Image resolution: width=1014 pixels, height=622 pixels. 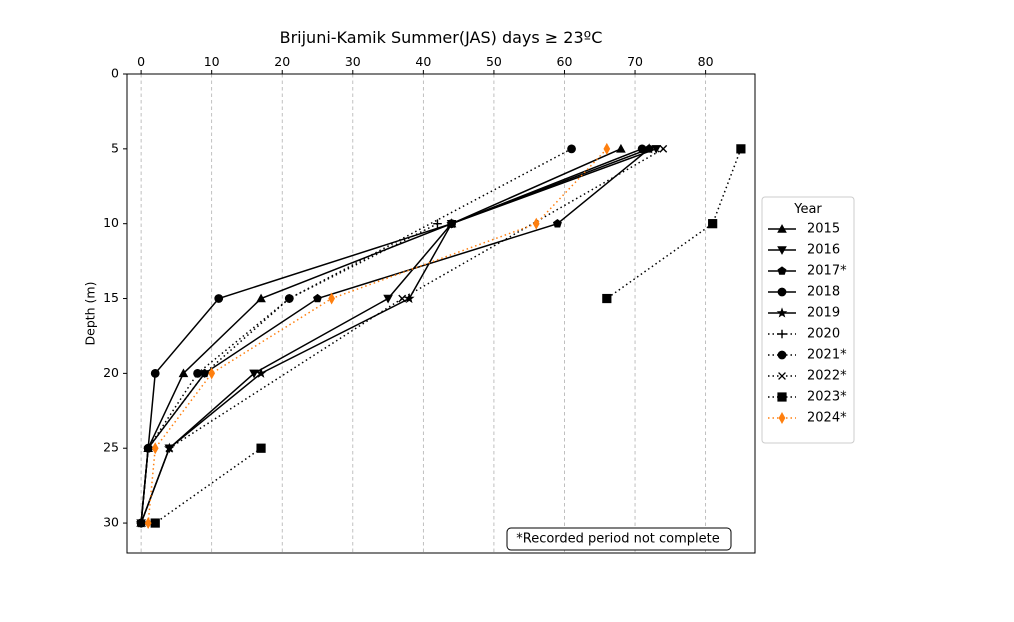 I want to click on legend-marker-2022, so click(x=782, y=376).